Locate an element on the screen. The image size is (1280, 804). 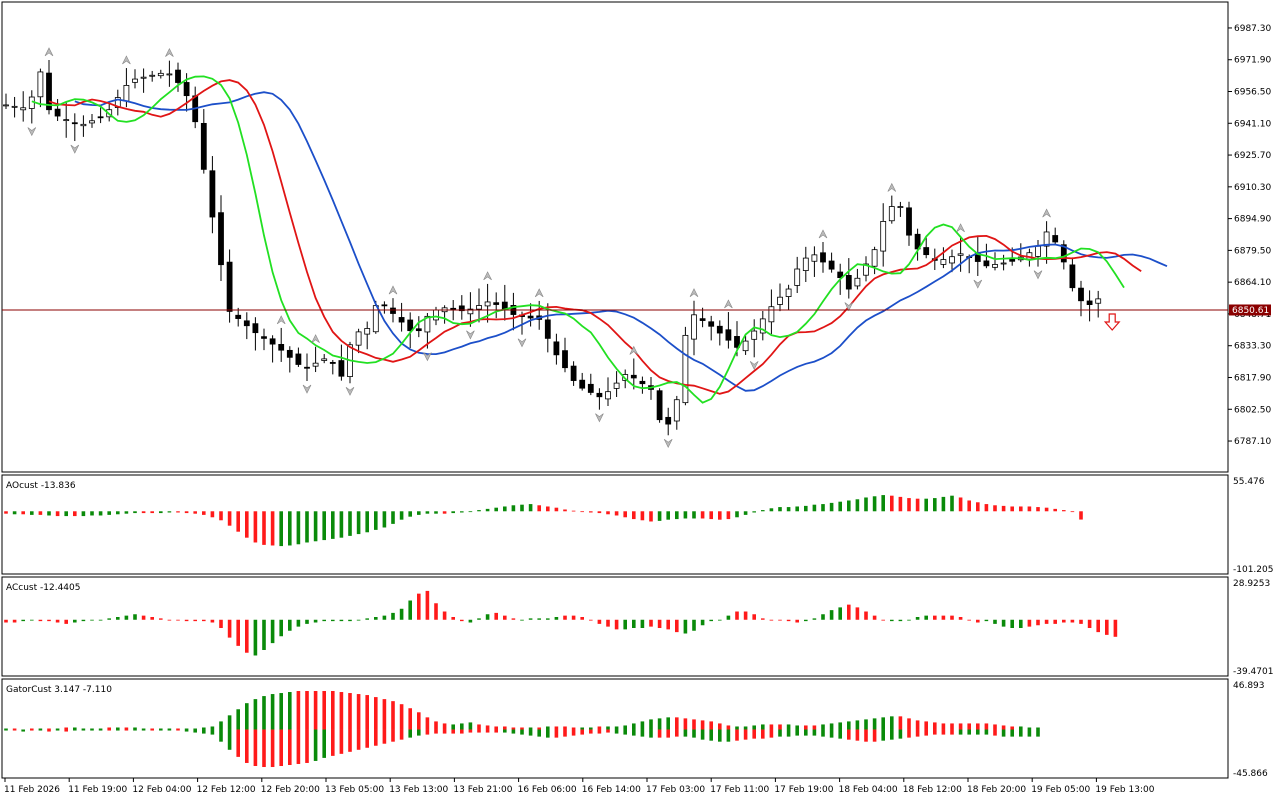
ao-axis-max: 55.476 is located at coordinates (1249, 482).